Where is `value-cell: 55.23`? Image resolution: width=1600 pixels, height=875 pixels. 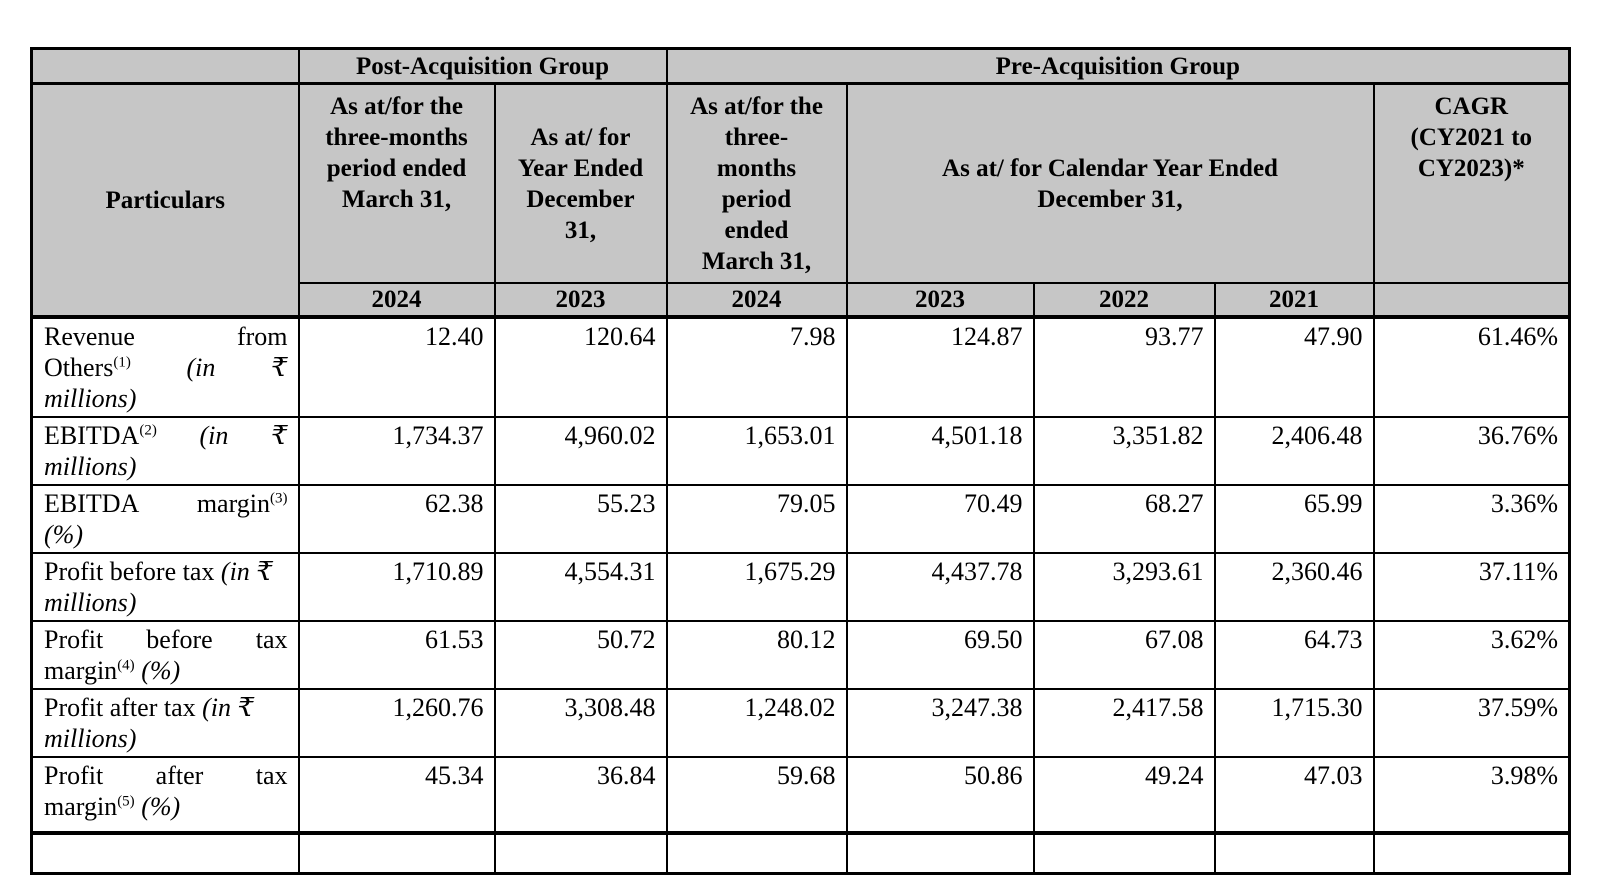
value-cell: 55.23 is located at coordinates (580, 519).